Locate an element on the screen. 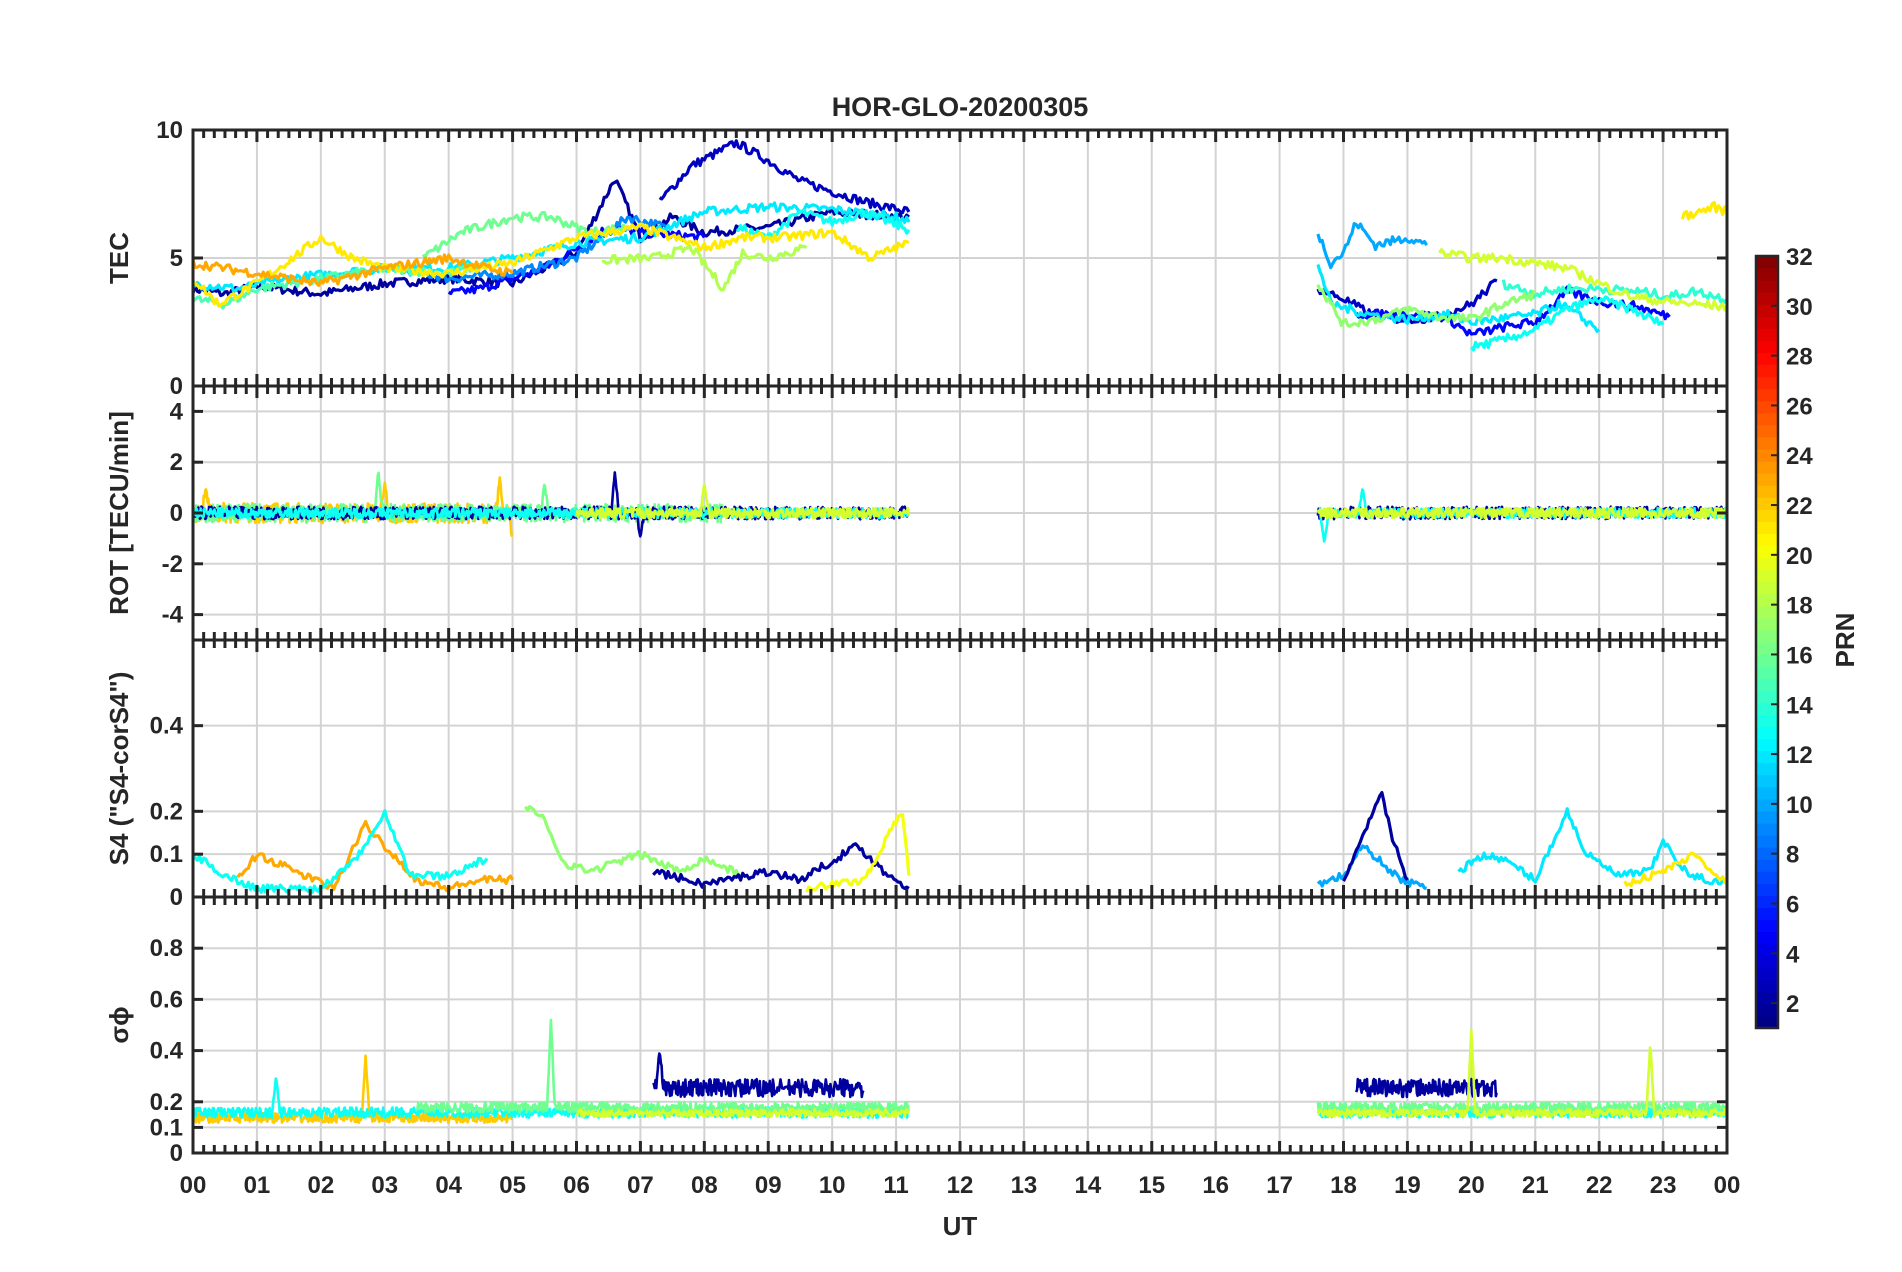 This screenshot has height=1272, width=1902. colorbar-tick-label: 24 is located at coordinates (1799, 456).